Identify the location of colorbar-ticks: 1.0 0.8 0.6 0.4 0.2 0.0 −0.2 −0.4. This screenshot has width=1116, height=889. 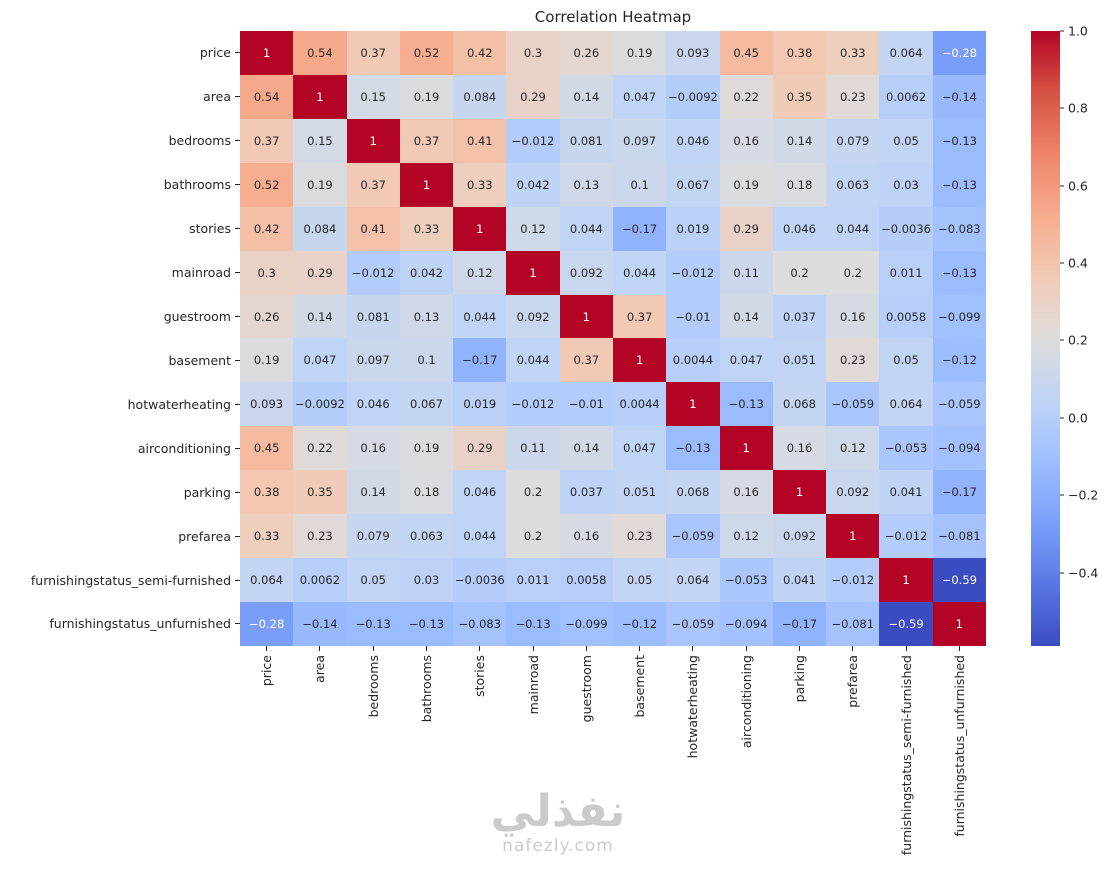
(1088, 335).